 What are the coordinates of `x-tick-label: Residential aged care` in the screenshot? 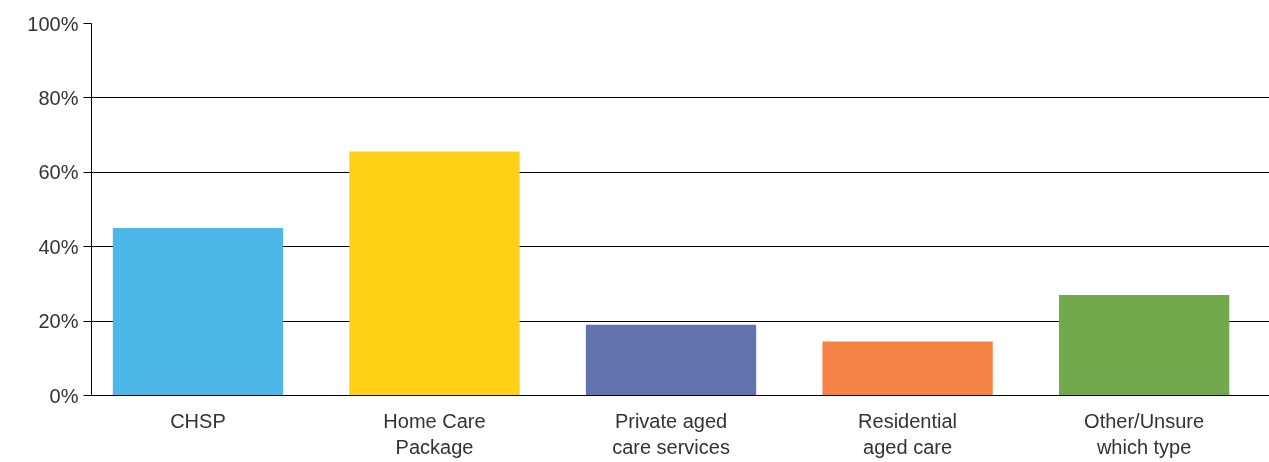 It's located at (908, 433).